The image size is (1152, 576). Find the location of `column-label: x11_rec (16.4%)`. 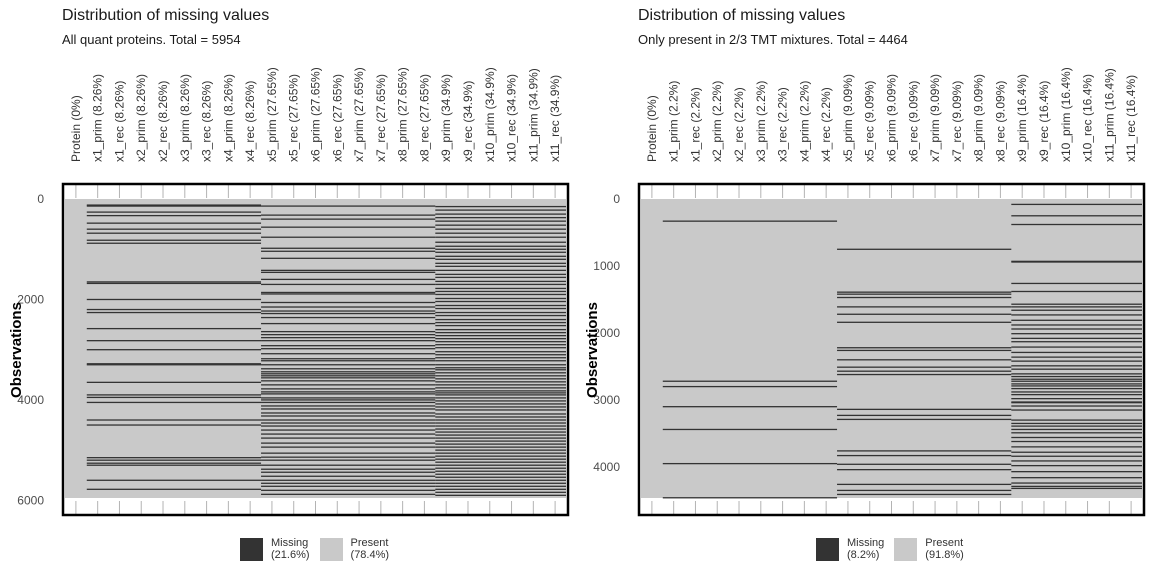

column-label: x11_rec (16.4%) is located at coordinates (1131, 118).